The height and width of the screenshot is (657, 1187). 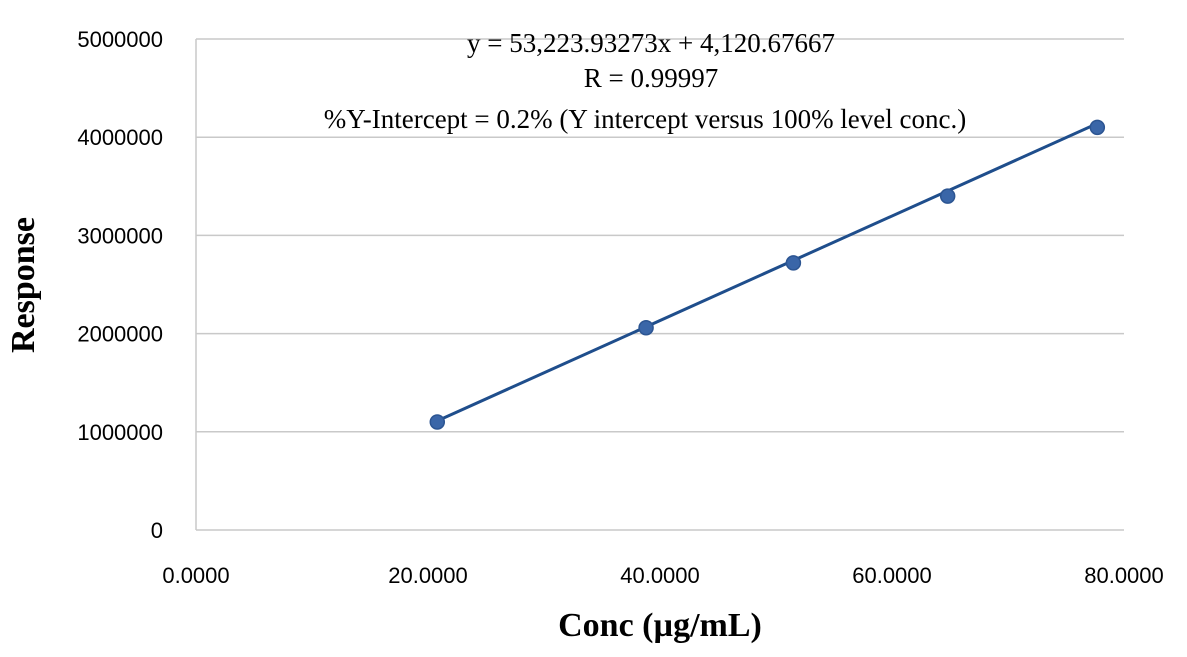 What do you see at coordinates (660, 625) in the screenshot?
I see `x-axis-title: Conc (µg/mL)` at bounding box center [660, 625].